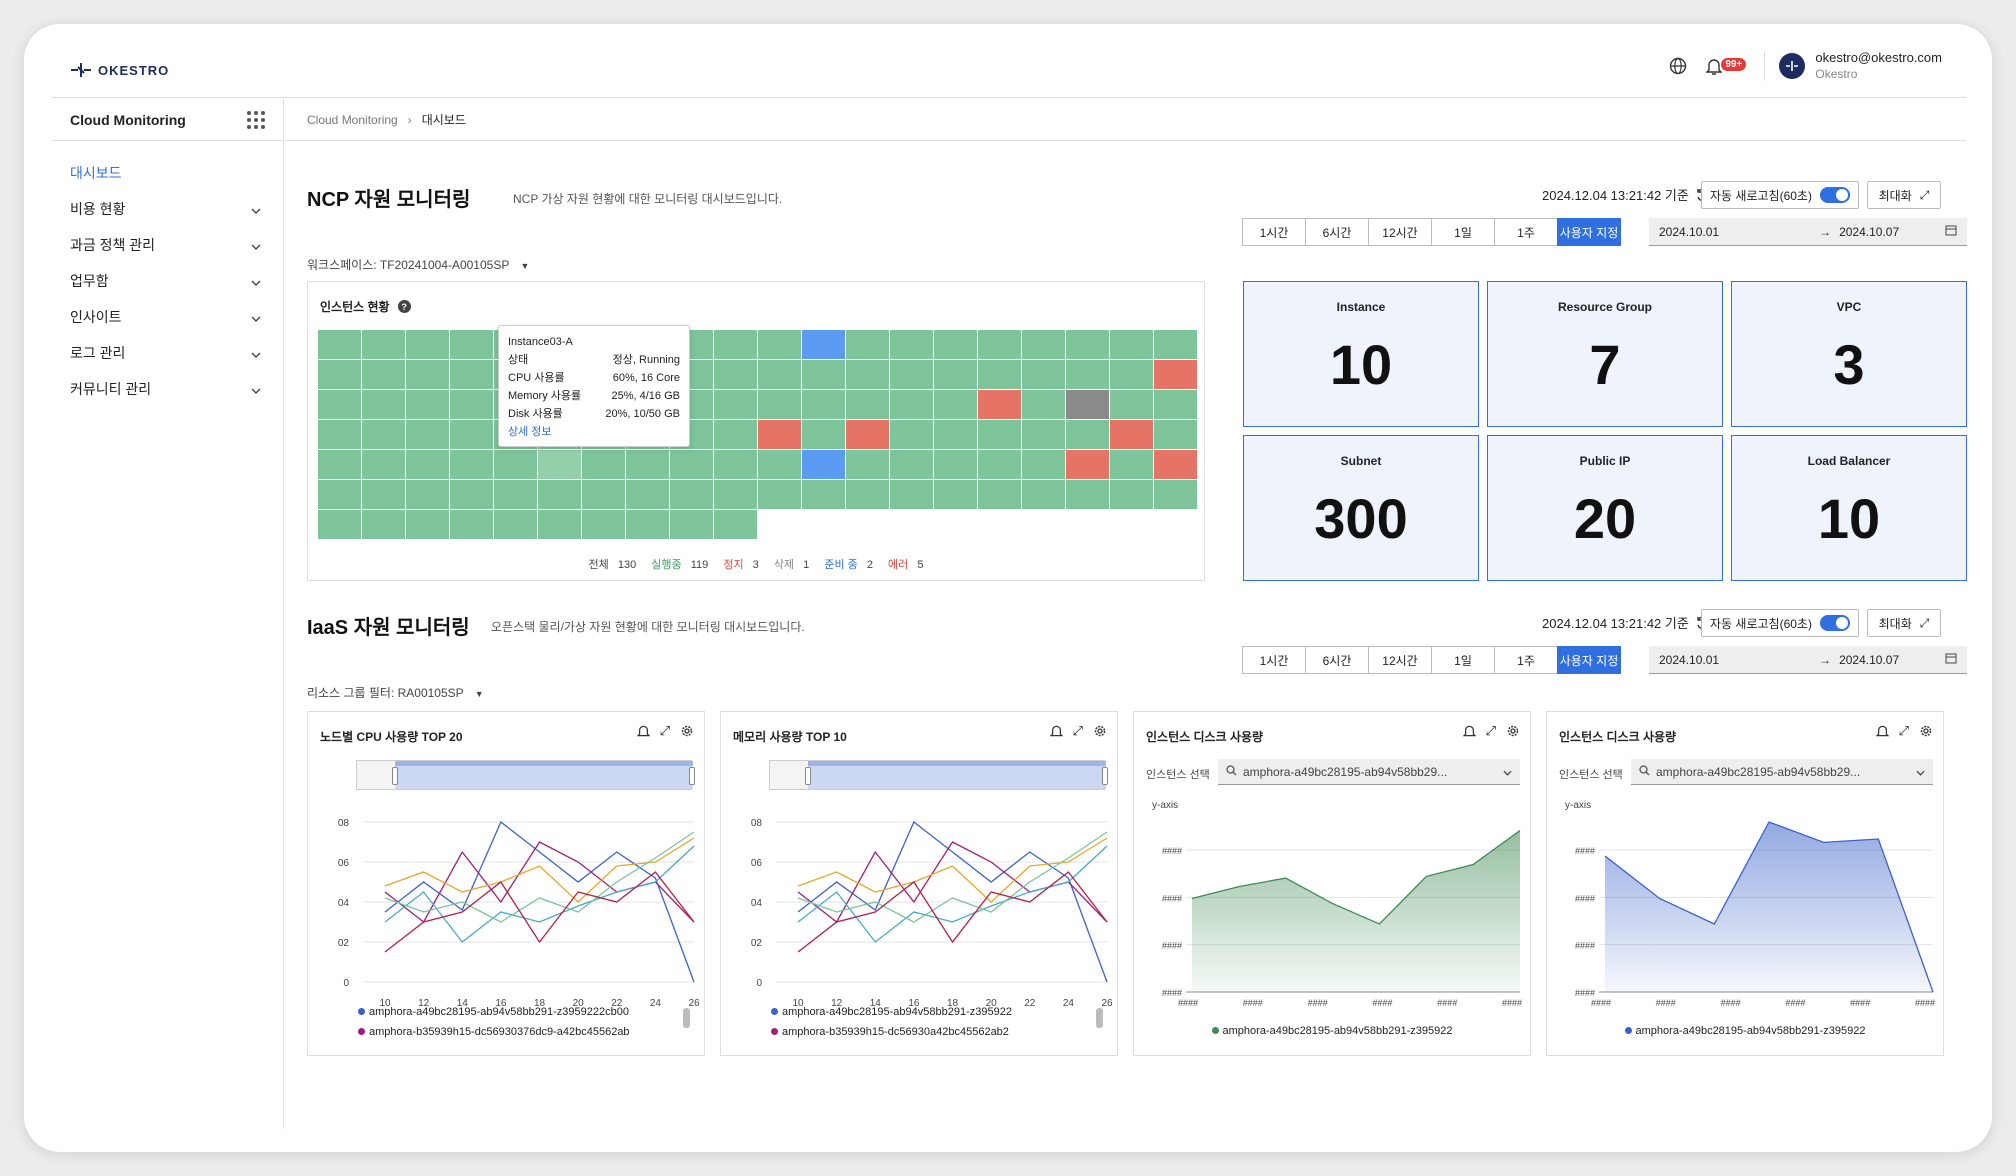 This screenshot has height=1176, width=2016. I want to click on zoom-handle-left, so click(395, 776).